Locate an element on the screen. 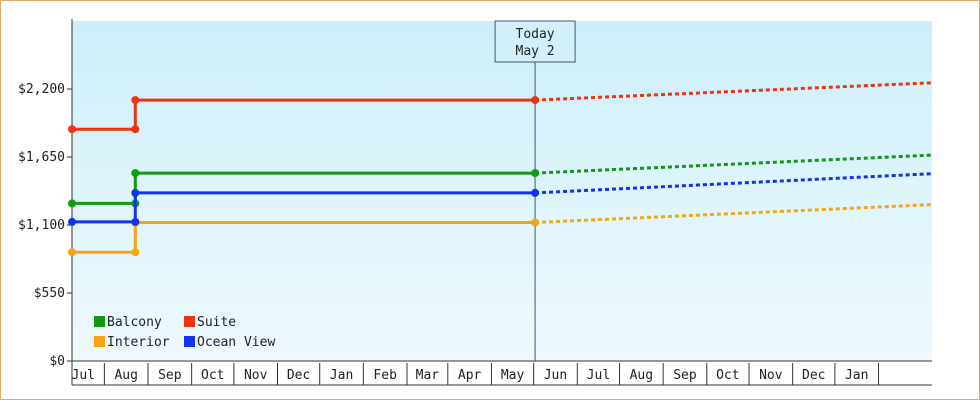  forecast-line-ocean-view is located at coordinates (734, 183).